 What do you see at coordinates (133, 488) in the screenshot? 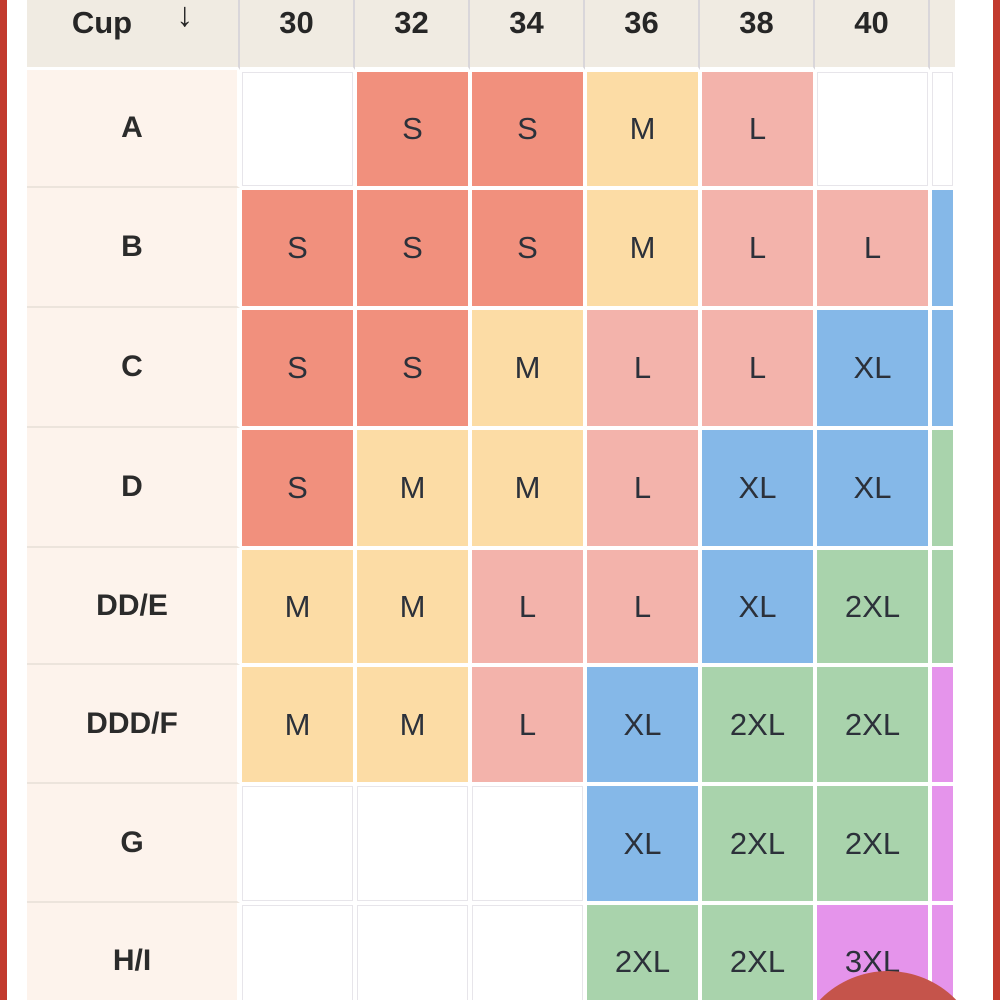
I see `cup-row-label: D` at bounding box center [133, 488].